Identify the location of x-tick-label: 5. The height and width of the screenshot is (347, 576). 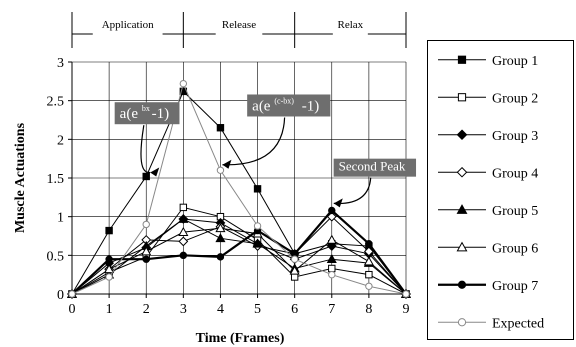
(257, 309).